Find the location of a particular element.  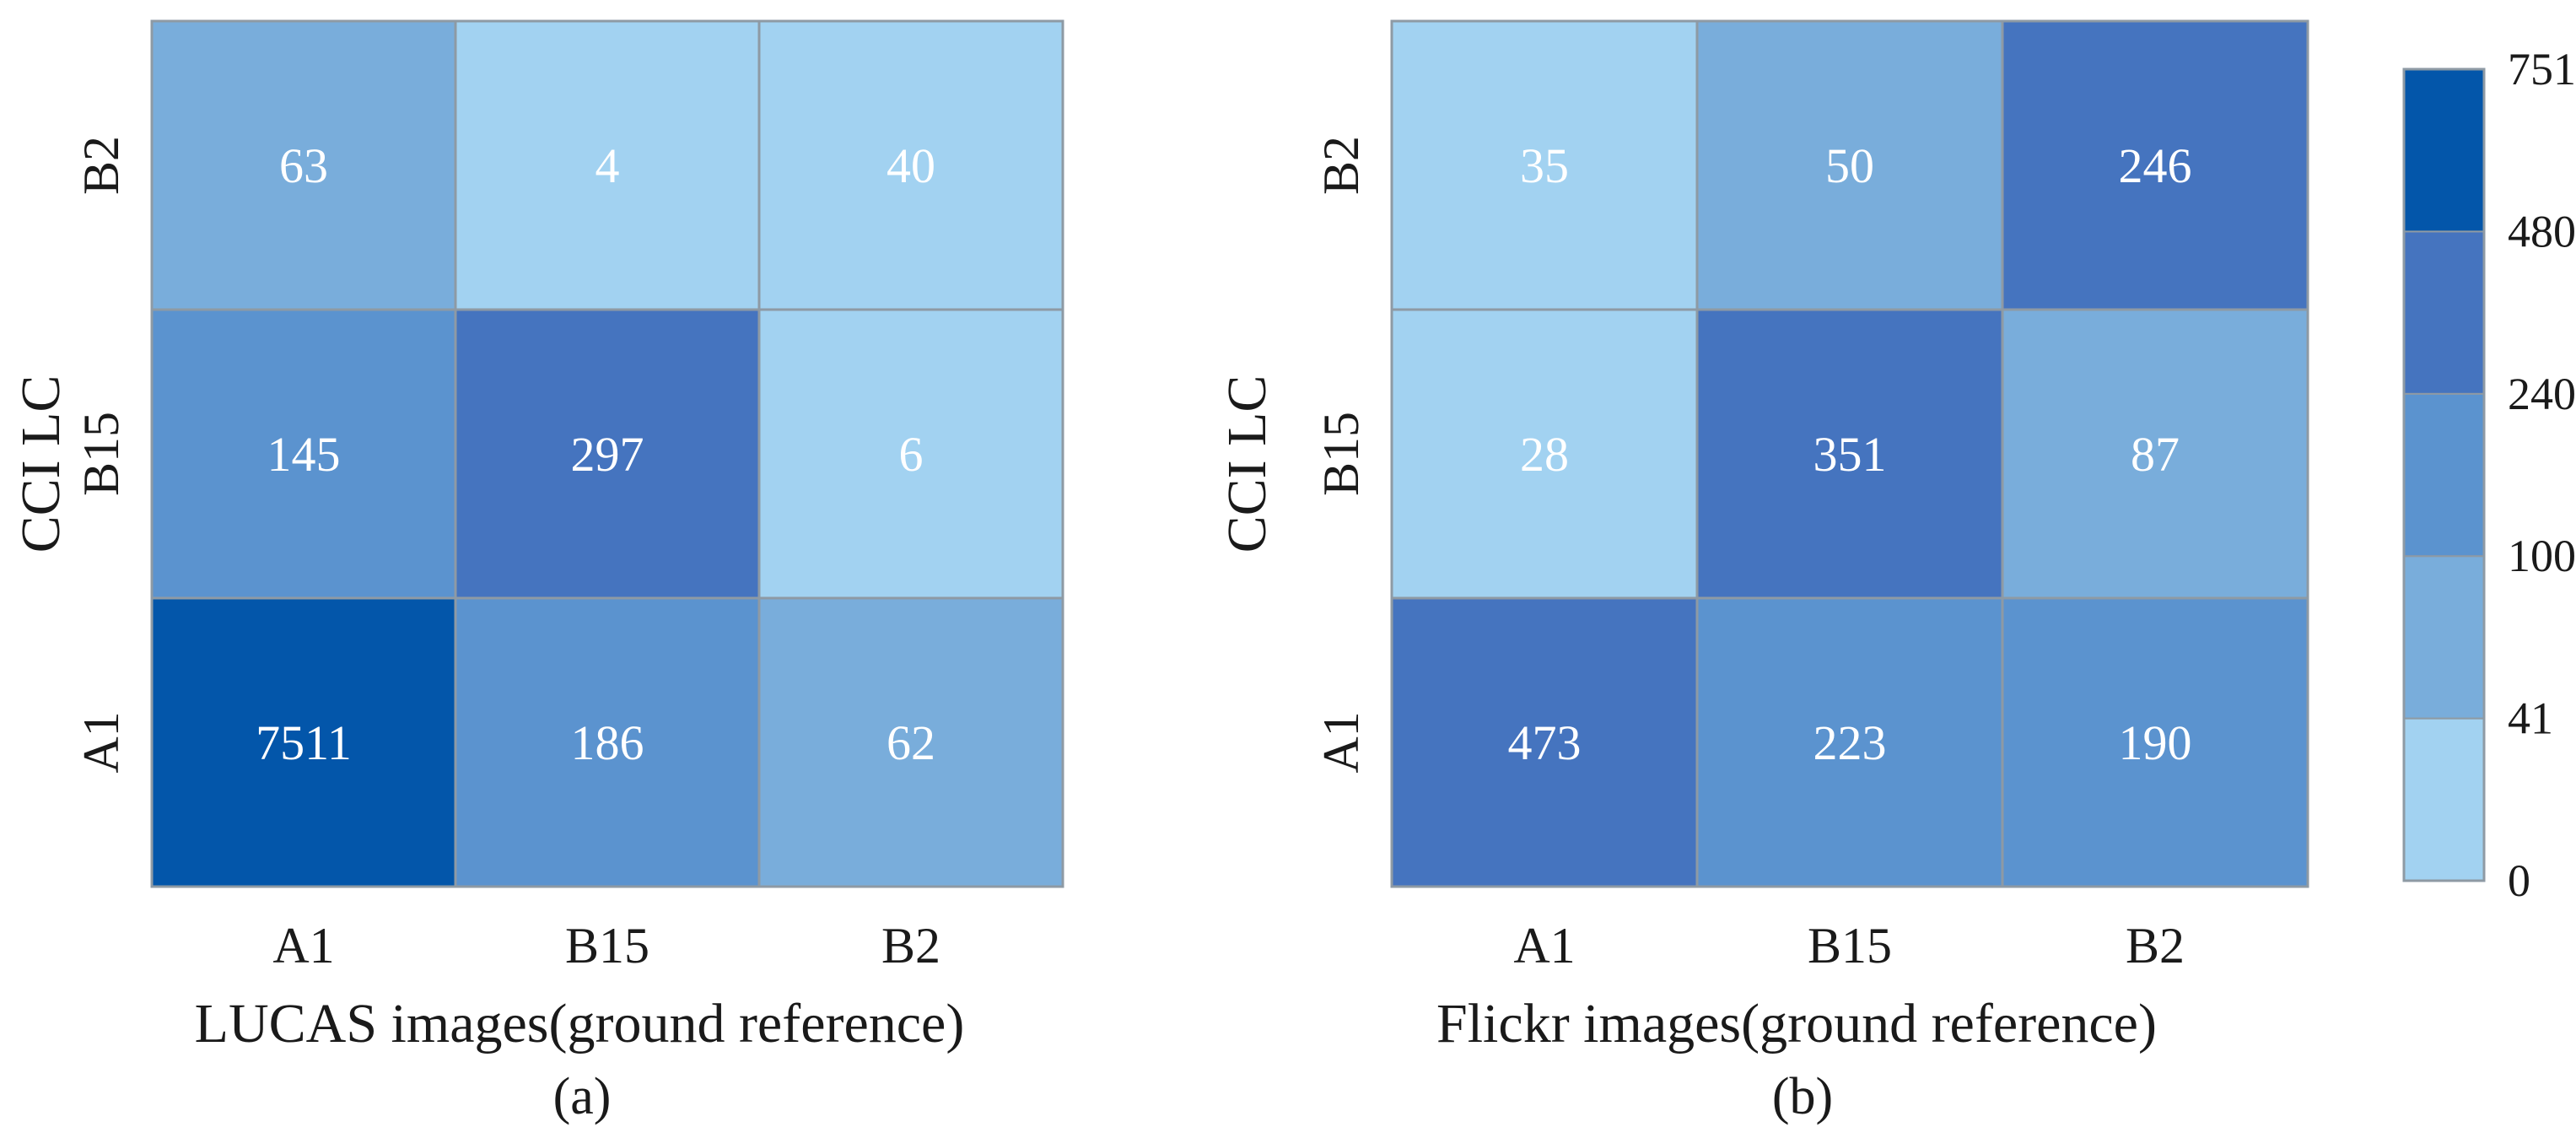

cell-value-label: 223 is located at coordinates (1850, 742).